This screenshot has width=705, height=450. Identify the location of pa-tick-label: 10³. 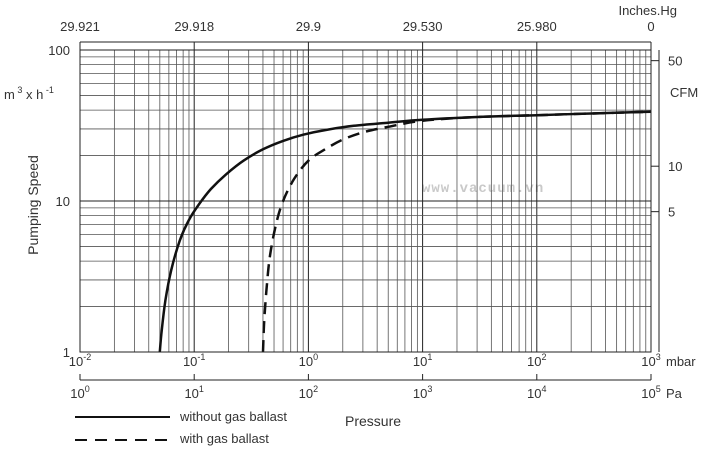
(422, 392).